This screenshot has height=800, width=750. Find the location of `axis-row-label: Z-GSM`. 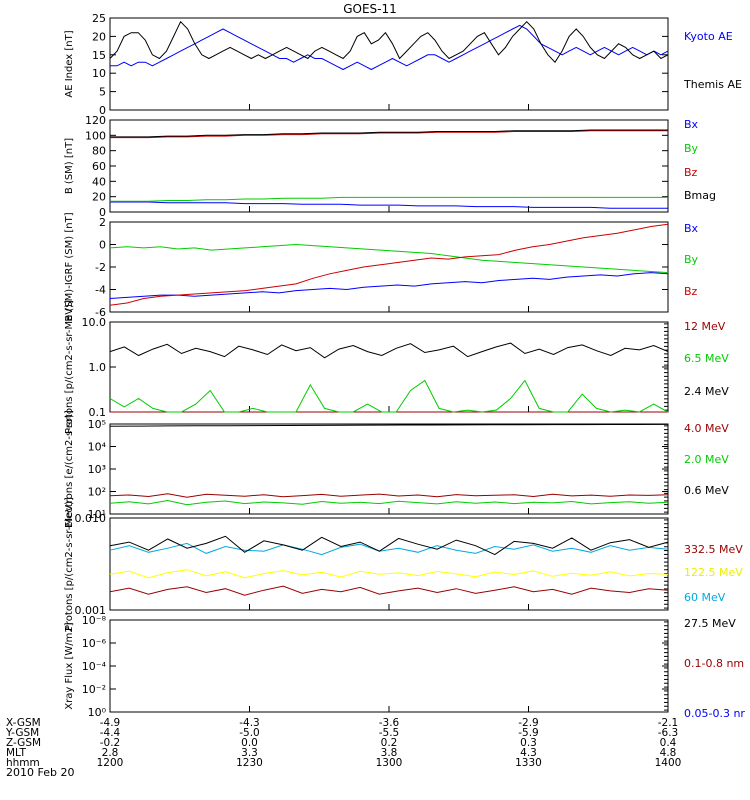

axis-row-label: Z-GSM is located at coordinates (23, 743).